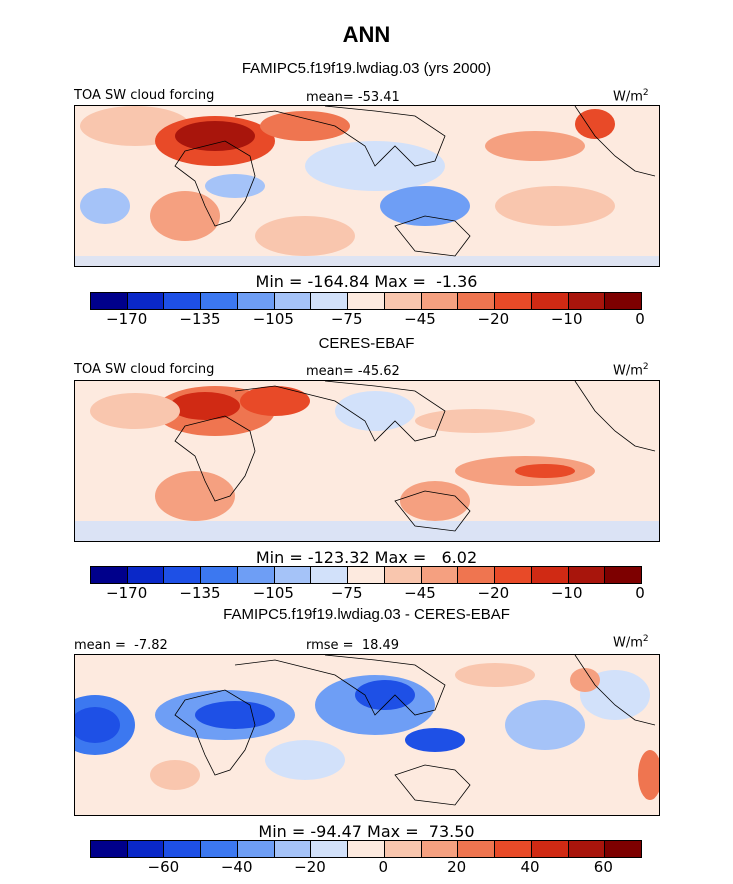 The height and width of the screenshot is (884, 733). What do you see at coordinates (631, 370) in the screenshot?
I see `panel2-units: W/m2` at bounding box center [631, 370].